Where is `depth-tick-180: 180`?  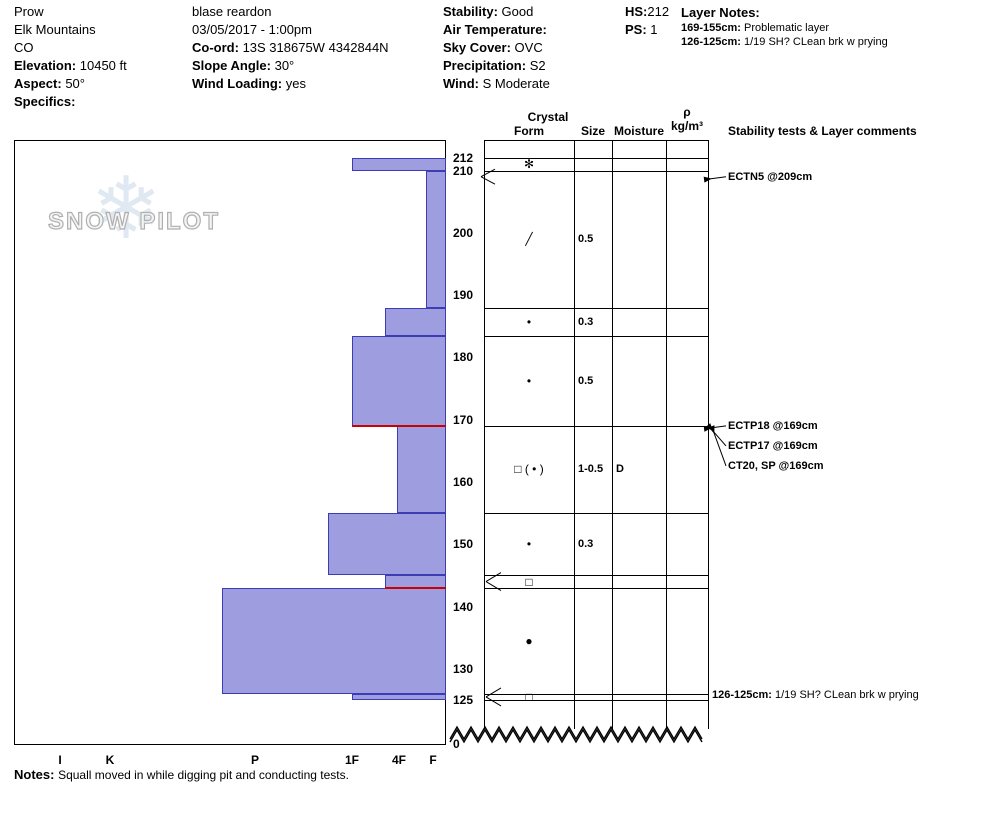
depth-tick-180: 180 is located at coordinates (463, 357).